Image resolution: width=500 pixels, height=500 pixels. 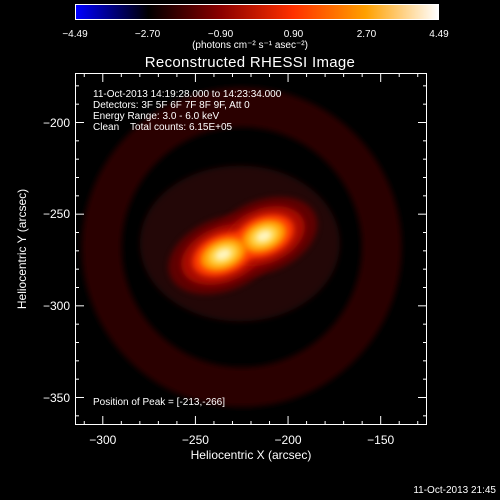 I want to click on y-tick-label: −250, so click(x=56, y=214).